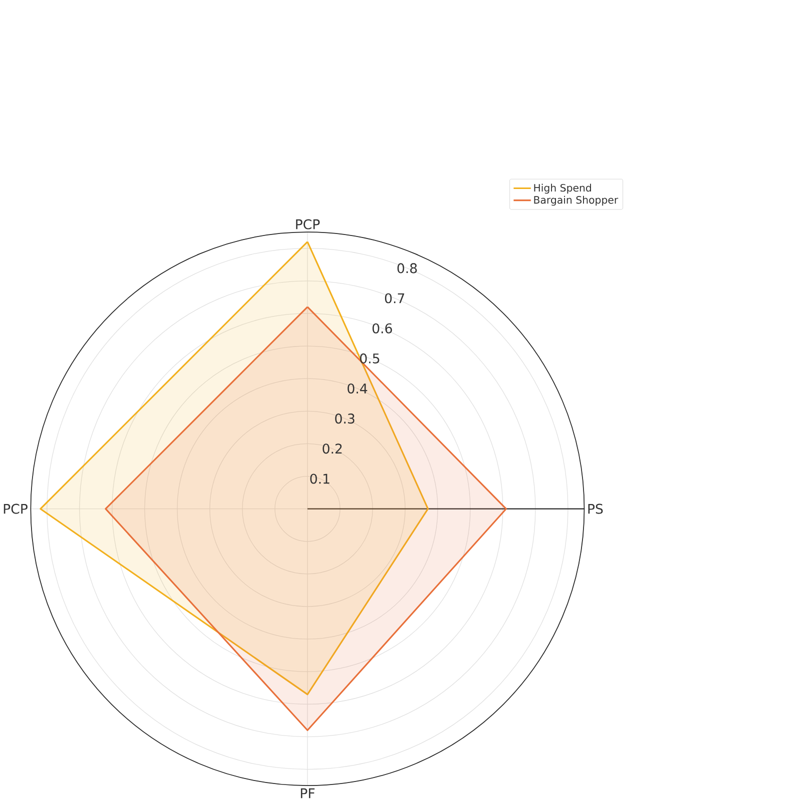 This screenshot has width=809, height=801. I want to click on y-tick-label: 0.3, so click(344, 419).